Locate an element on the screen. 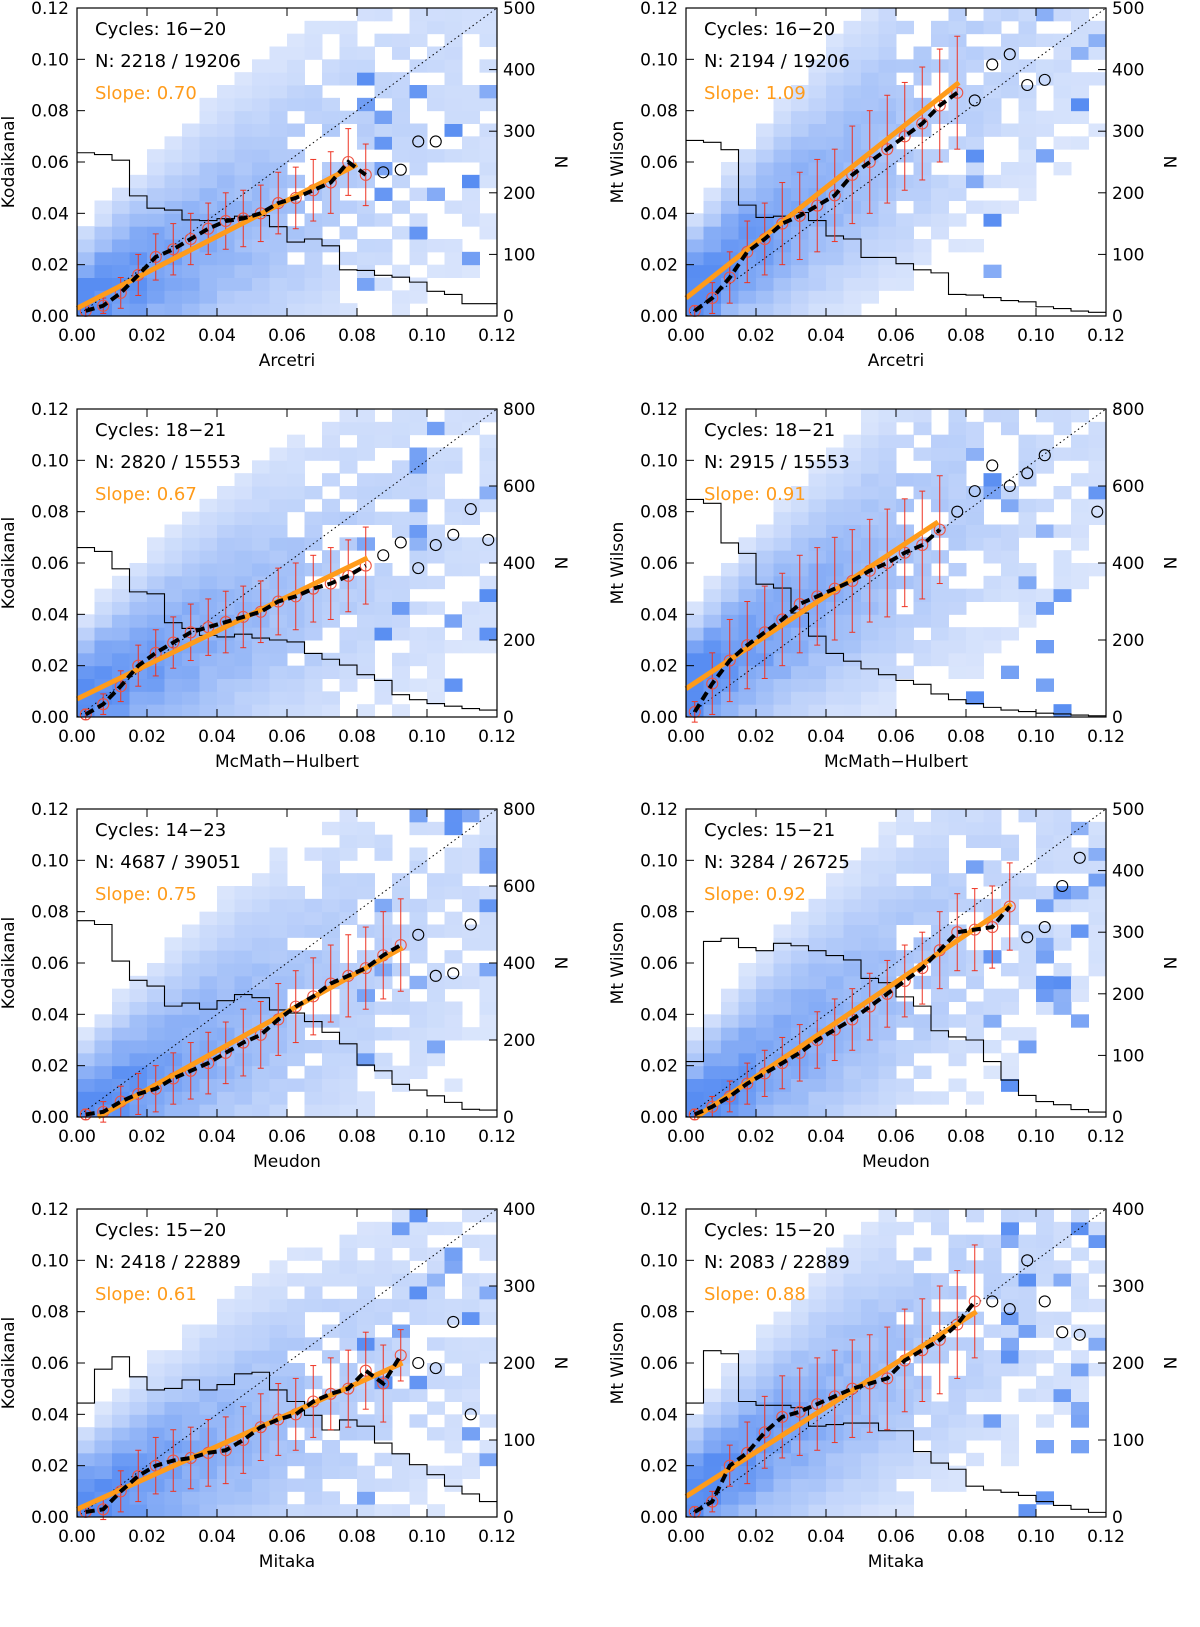 This screenshot has width=1200, height=1627. y-tick-label: 0.10 is located at coordinates (659, 60).